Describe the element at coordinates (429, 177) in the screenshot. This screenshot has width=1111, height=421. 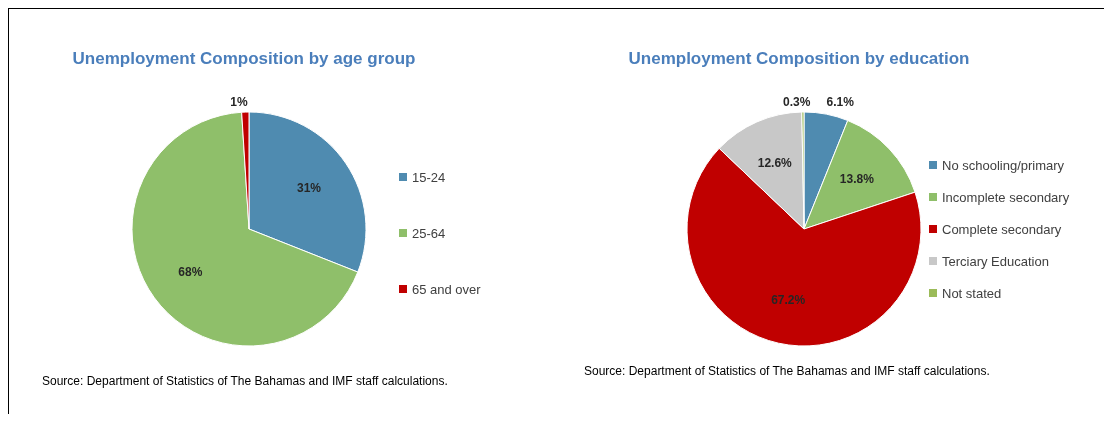
I see `legend-label: 15-24` at that location.